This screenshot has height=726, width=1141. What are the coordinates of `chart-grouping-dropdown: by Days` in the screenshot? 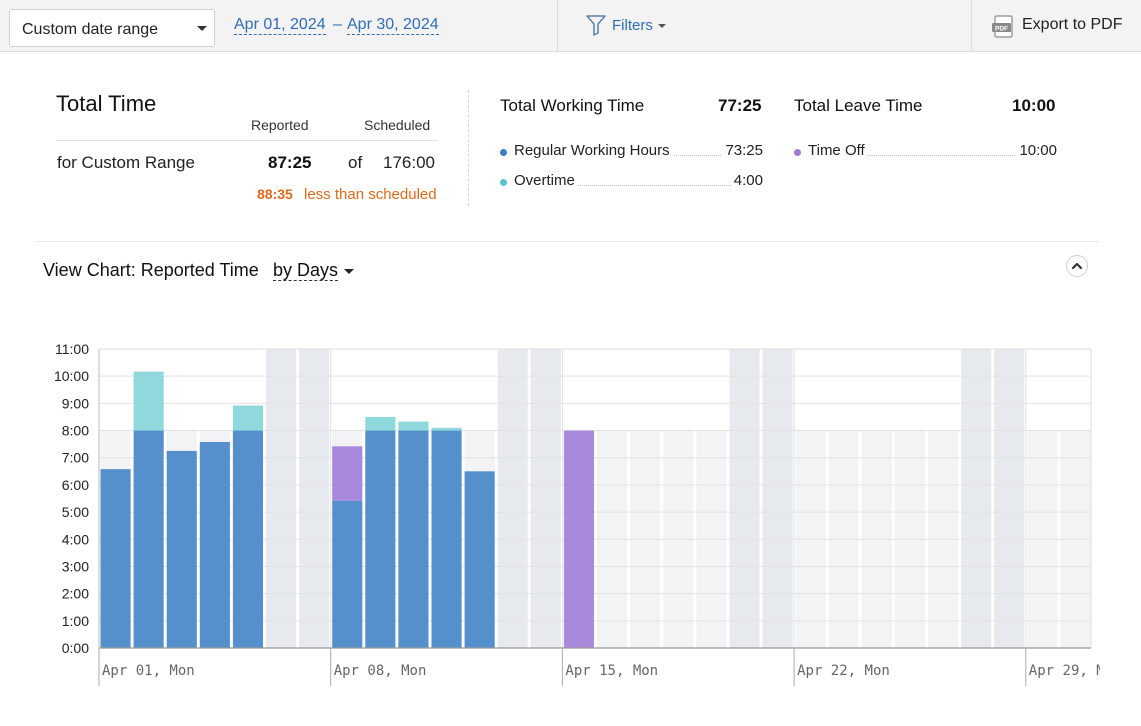 It's located at (306, 270).